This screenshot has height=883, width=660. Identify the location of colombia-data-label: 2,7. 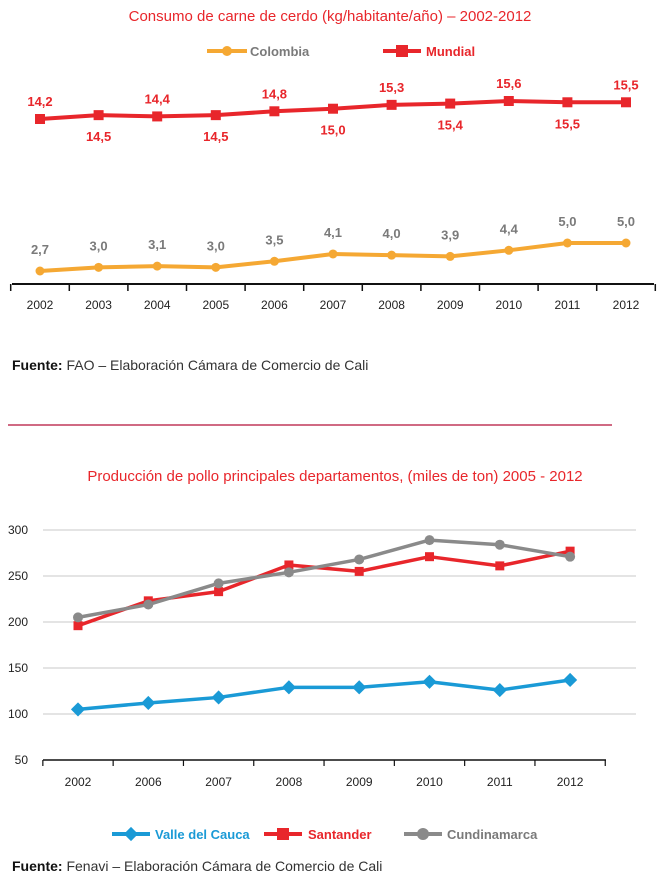
(40, 249).